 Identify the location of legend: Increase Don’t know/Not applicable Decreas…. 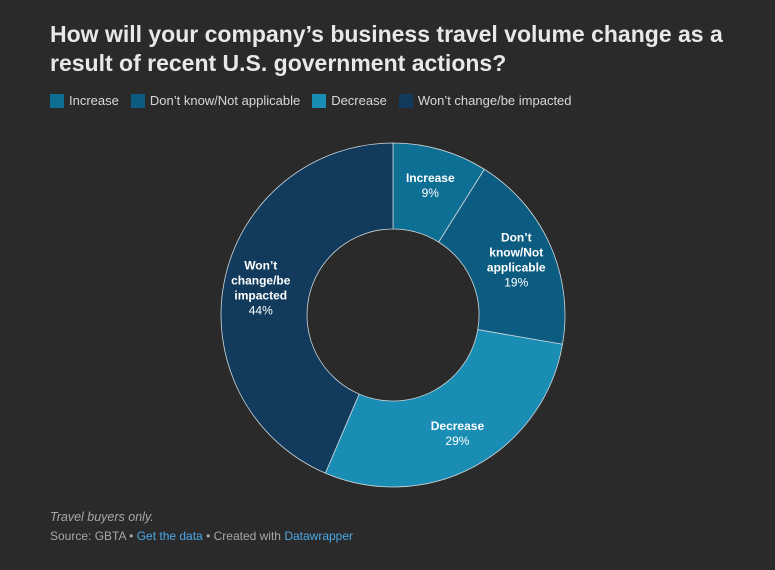
(311, 100).